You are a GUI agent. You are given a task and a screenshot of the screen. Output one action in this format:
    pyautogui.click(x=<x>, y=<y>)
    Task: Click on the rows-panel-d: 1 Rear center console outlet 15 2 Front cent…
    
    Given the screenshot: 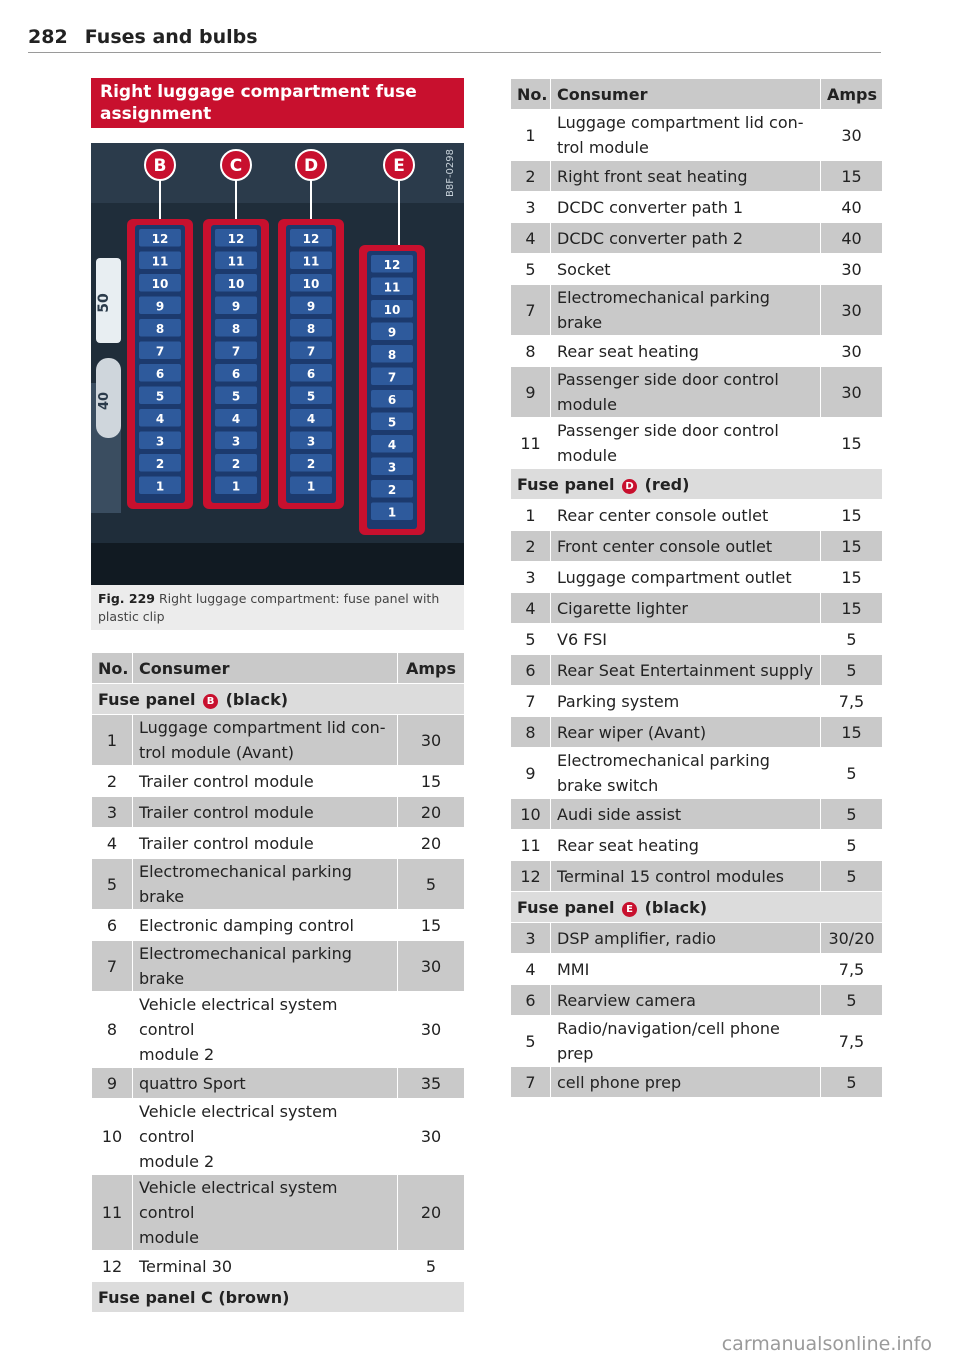 What is the action you would take?
    pyautogui.click(x=696, y=695)
    